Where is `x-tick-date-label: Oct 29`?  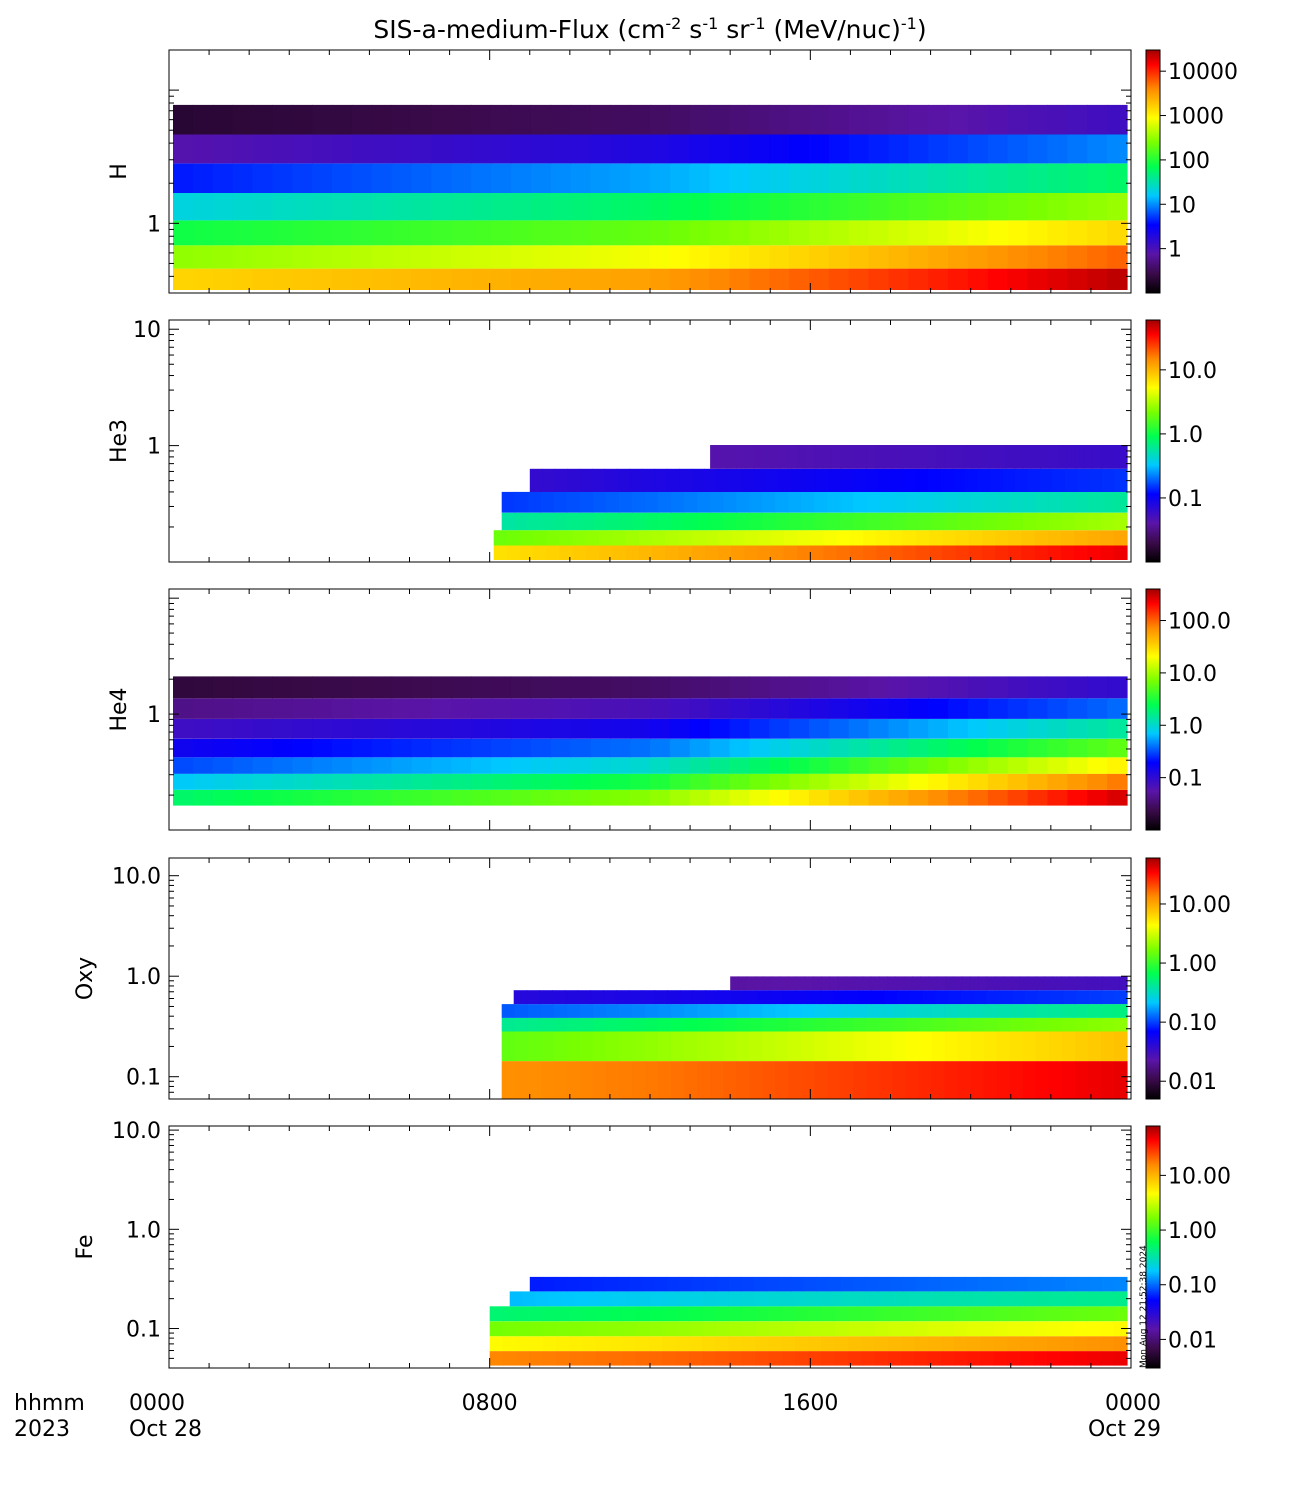 x-tick-date-label: Oct 29 is located at coordinates (1124, 1429).